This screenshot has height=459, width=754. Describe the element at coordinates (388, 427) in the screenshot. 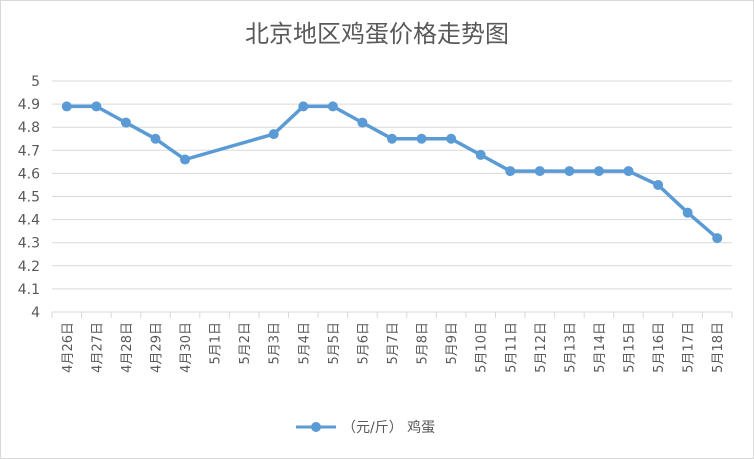

I see `legend-label: （元/斤） 鸡蛋` at that location.